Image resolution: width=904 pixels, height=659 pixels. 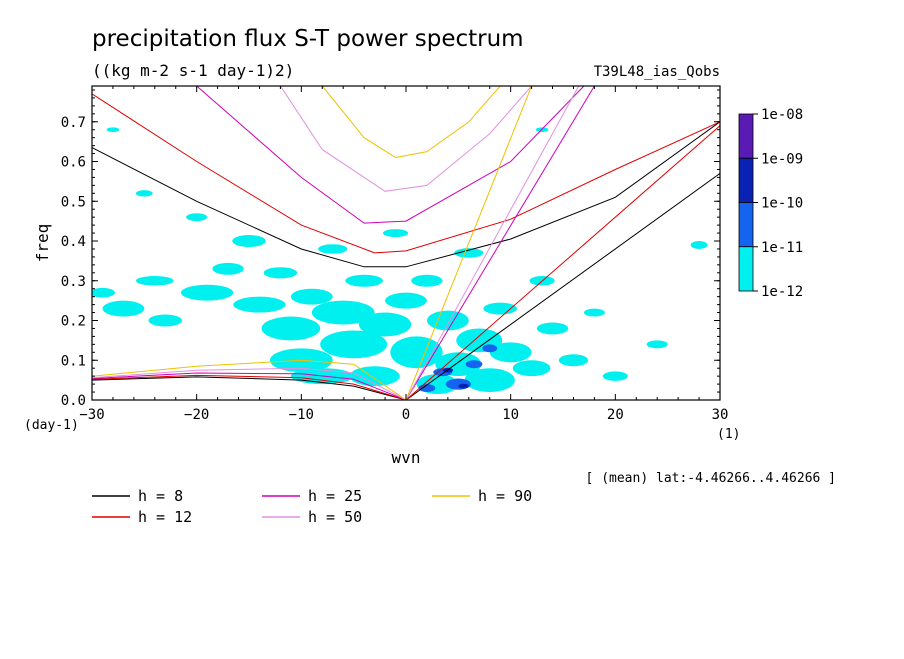 What do you see at coordinates (73, 123) in the screenshot?
I see `y-tick-label: 0.7` at bounding box center [73, 123].